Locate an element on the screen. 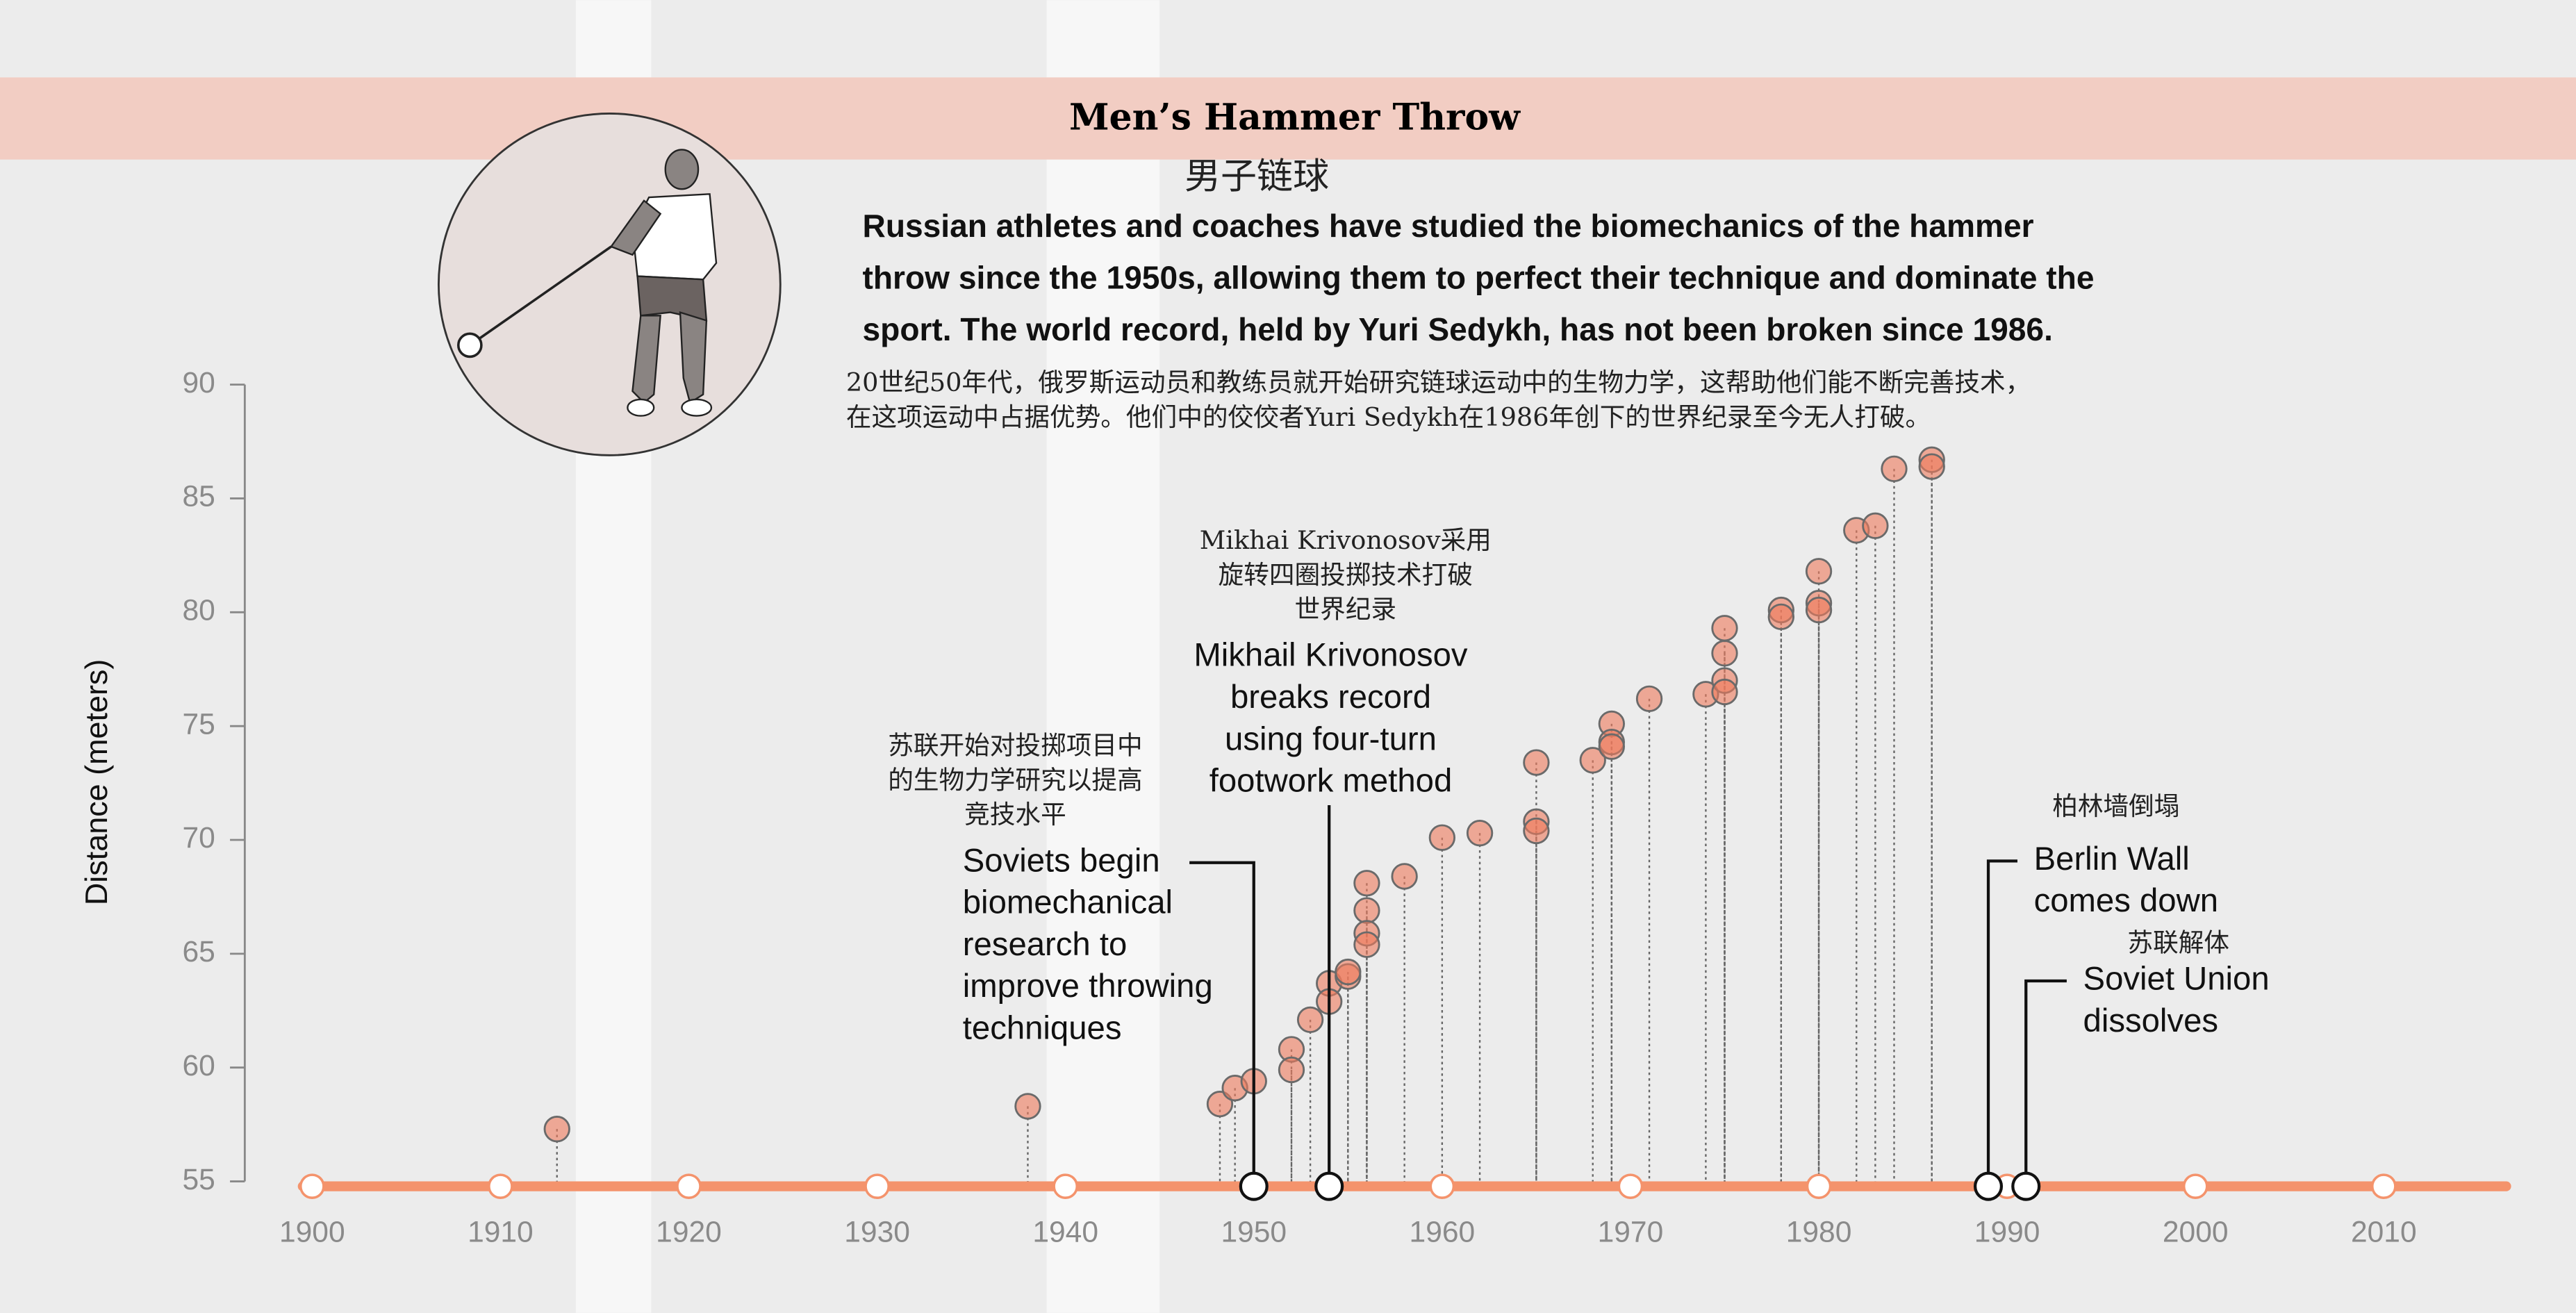  chart-title-zh: 男子链球 is located at coordinates (1257, 177).